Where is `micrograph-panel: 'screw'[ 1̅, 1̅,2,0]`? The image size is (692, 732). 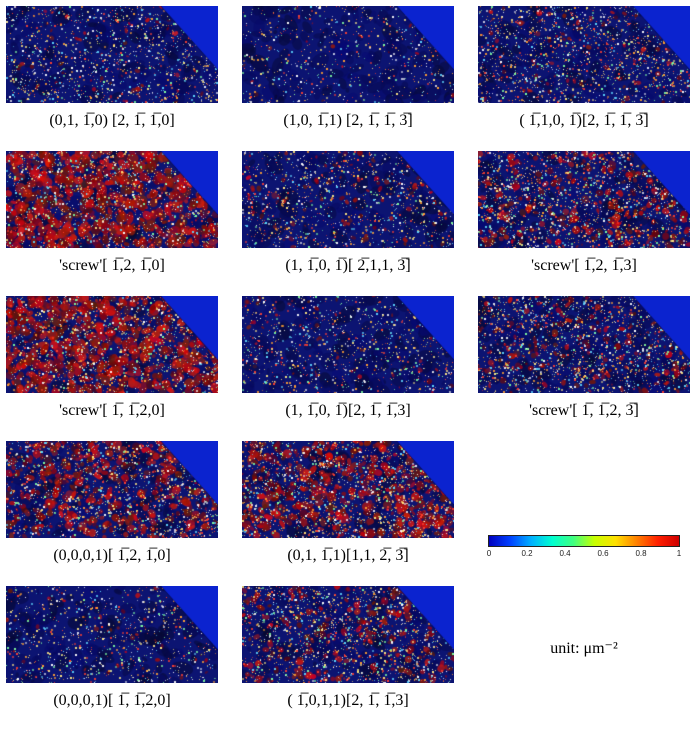 micrograph-panel: 'screw'[ 1̅, 1̅,2,0] is located at coordinates (112, 358).